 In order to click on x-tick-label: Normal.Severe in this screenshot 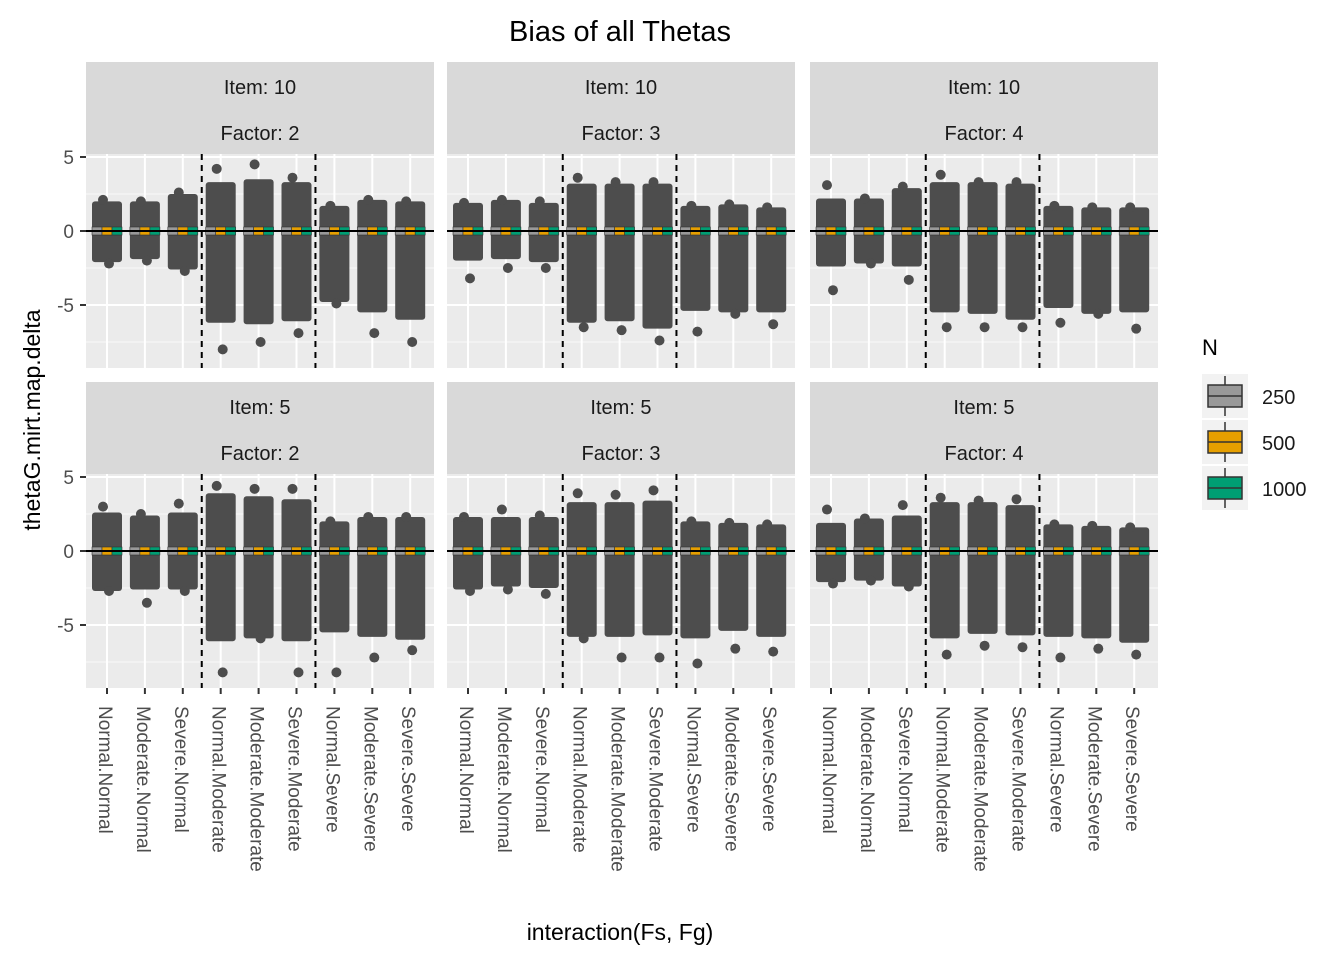, I will do `click(692, 769)`.